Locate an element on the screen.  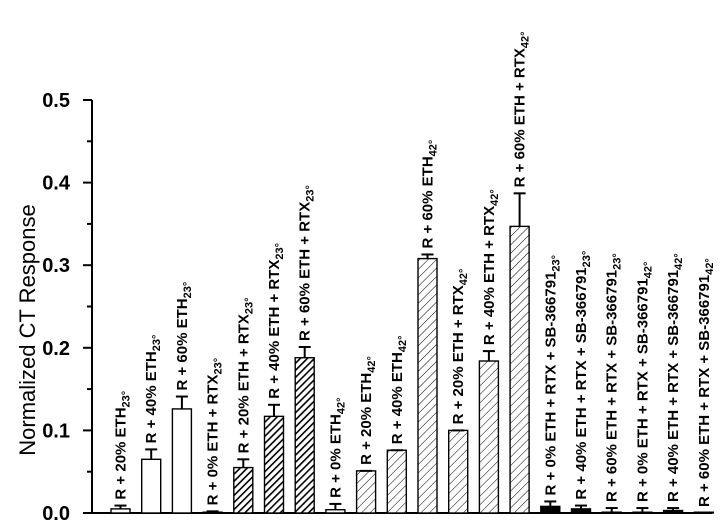
bar-label: R + 20% ETH42° is located at coordinates (368, 410).